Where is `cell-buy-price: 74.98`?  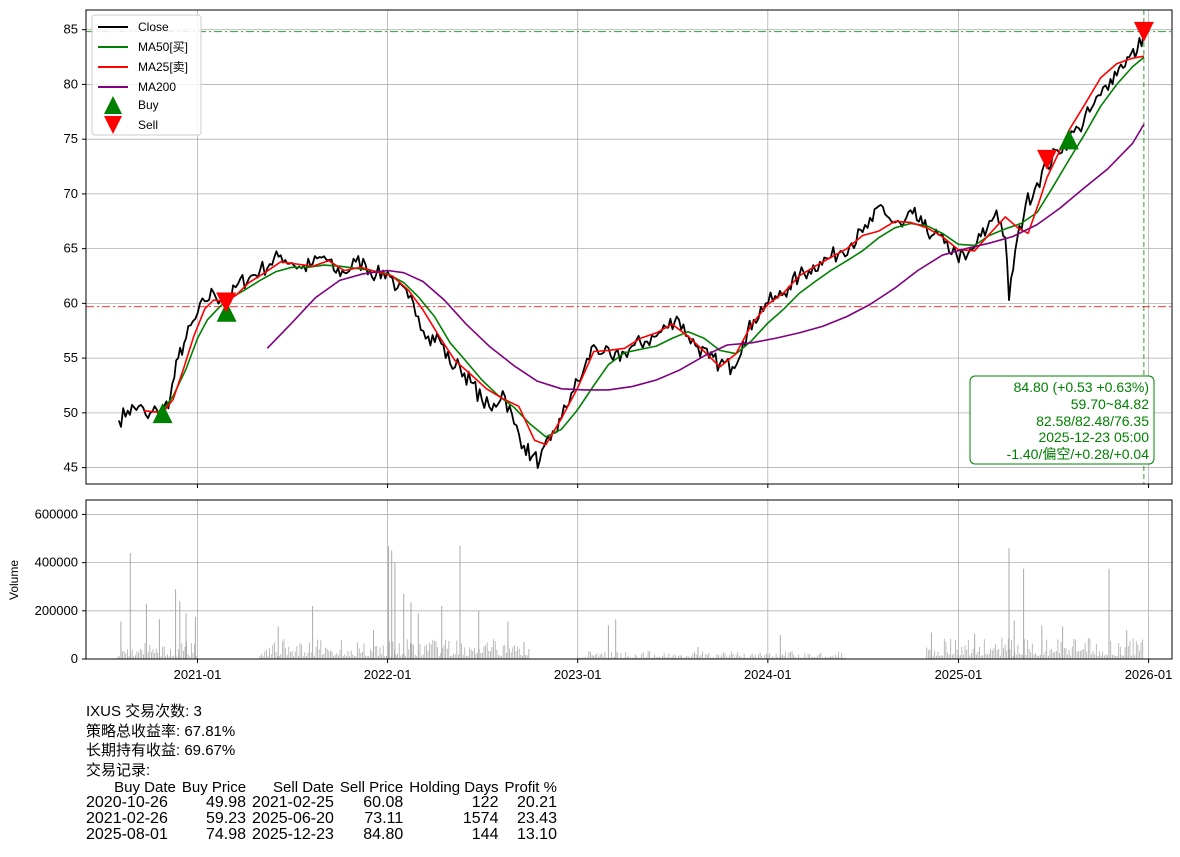
cell-buy-price: 74.98 is located at coordinates (226, 834).